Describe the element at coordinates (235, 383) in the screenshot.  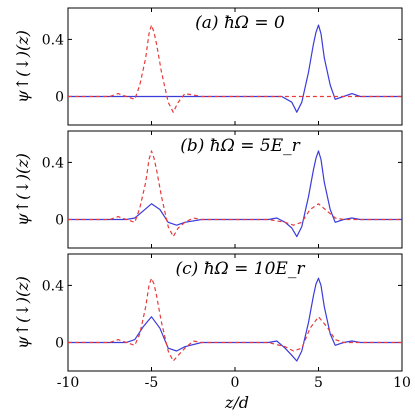
I see `x-tick-label: 0` at that location.